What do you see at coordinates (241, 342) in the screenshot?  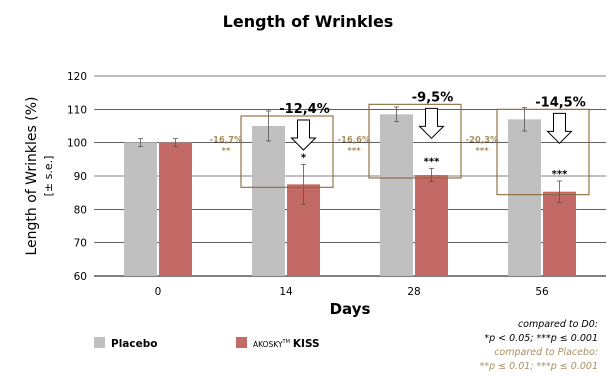 I see `legend-swatch-kiss` at bounding box center [241, 342].